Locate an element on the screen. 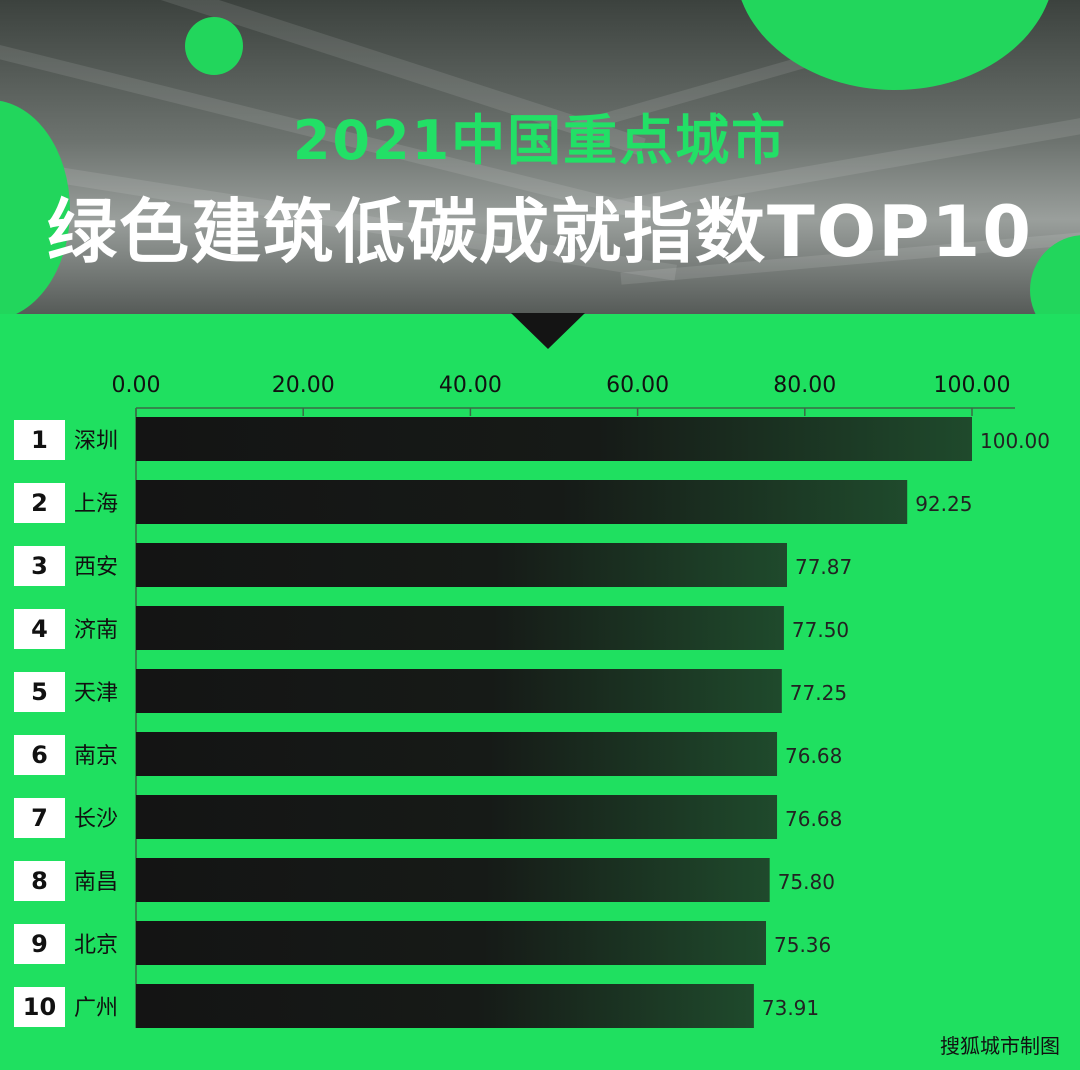 The image size is (1080, 1070). bar-row: 5 天津 77.25 is located at coordinates (430, 691).